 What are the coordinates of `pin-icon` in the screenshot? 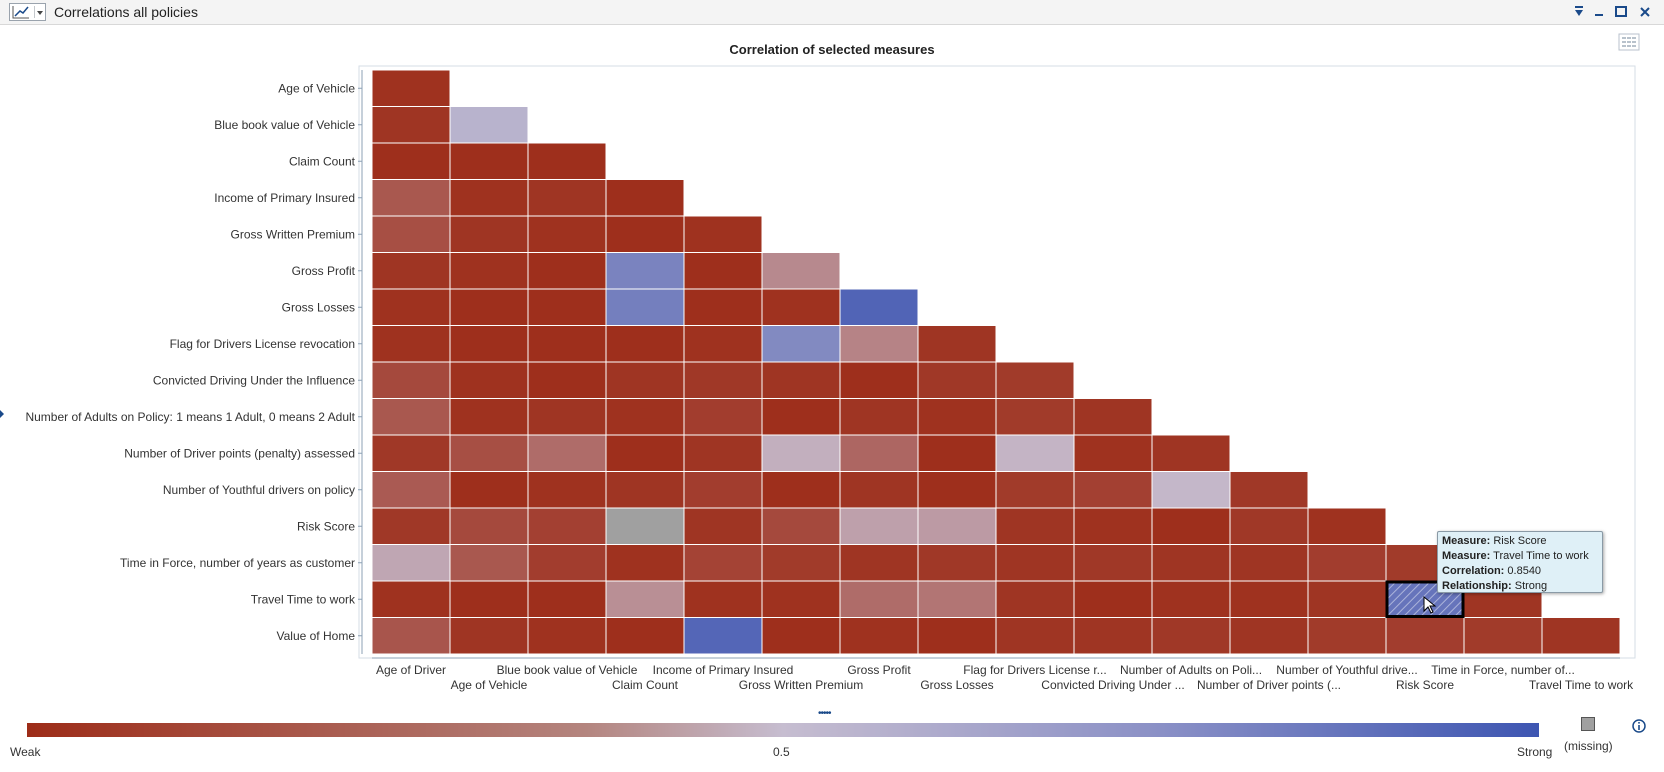 It's located at (1579, 12).